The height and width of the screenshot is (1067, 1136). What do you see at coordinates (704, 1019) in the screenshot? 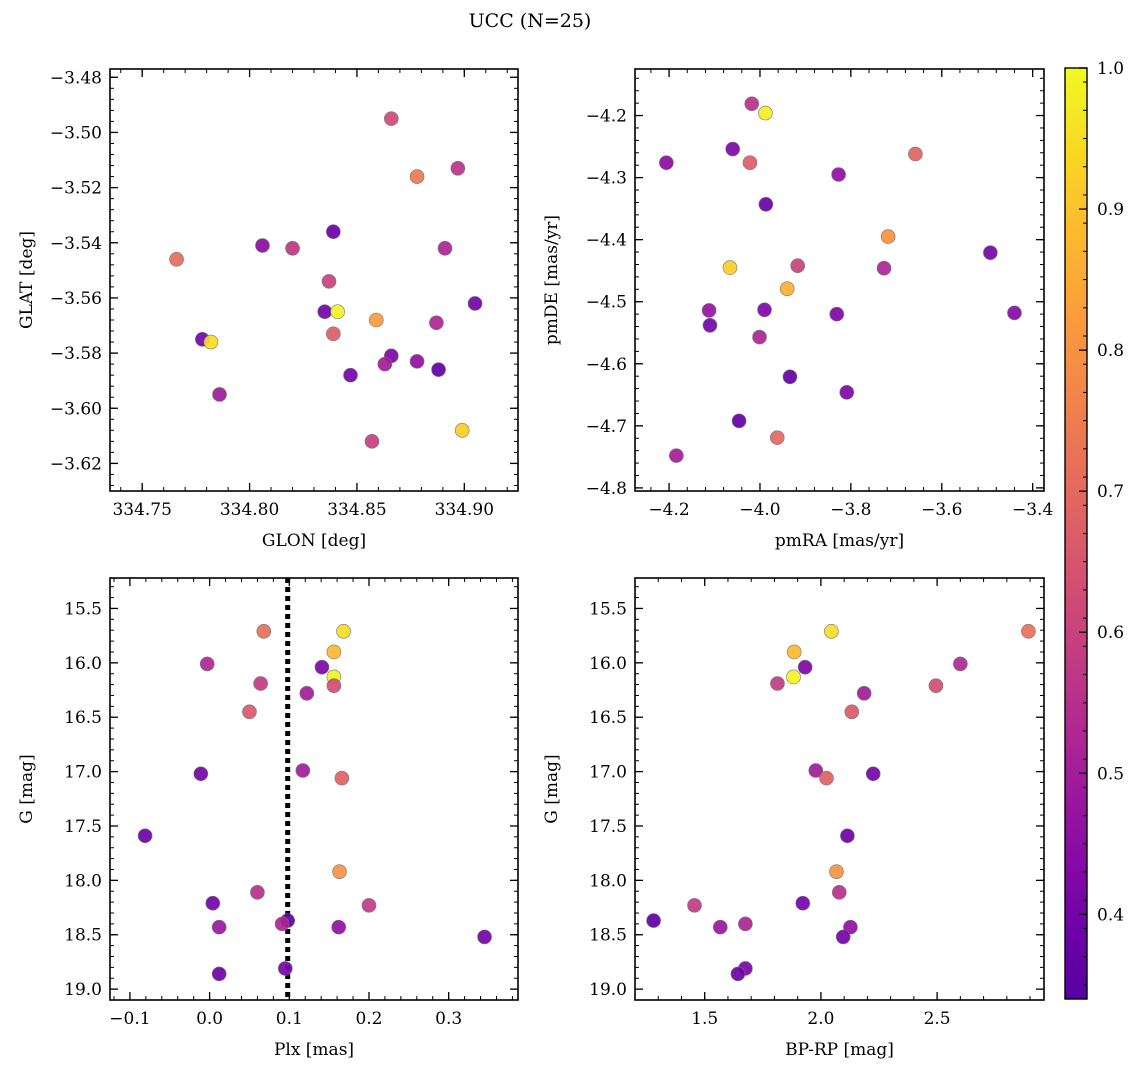
I see `x-tick-label: 1.5` at bounding box center [704, 1019].